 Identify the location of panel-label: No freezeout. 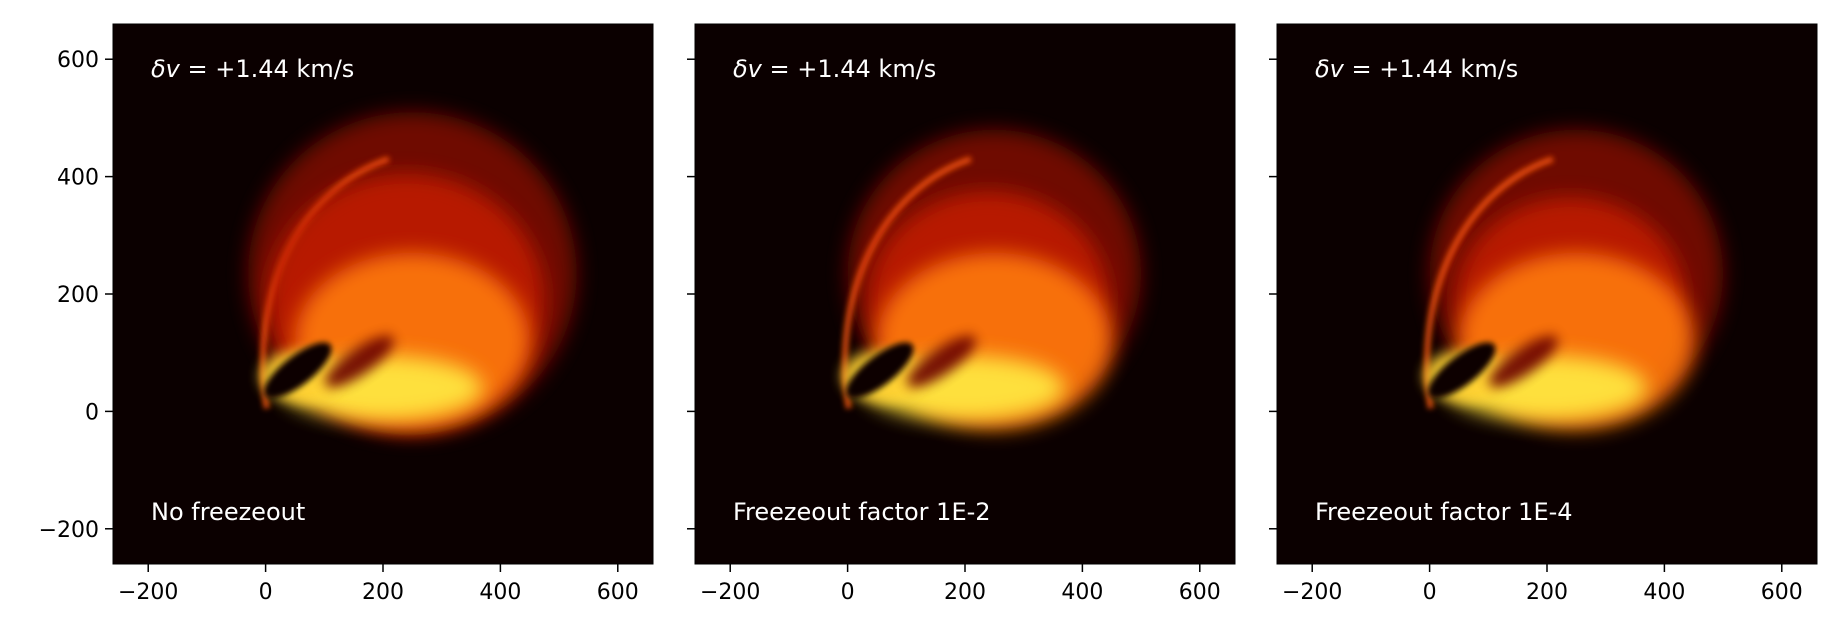
(228, 512).